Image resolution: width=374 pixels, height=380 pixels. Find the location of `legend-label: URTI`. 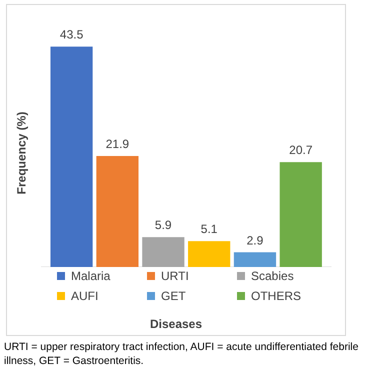

legend-label: URTI is located at coordinates (175, 276).